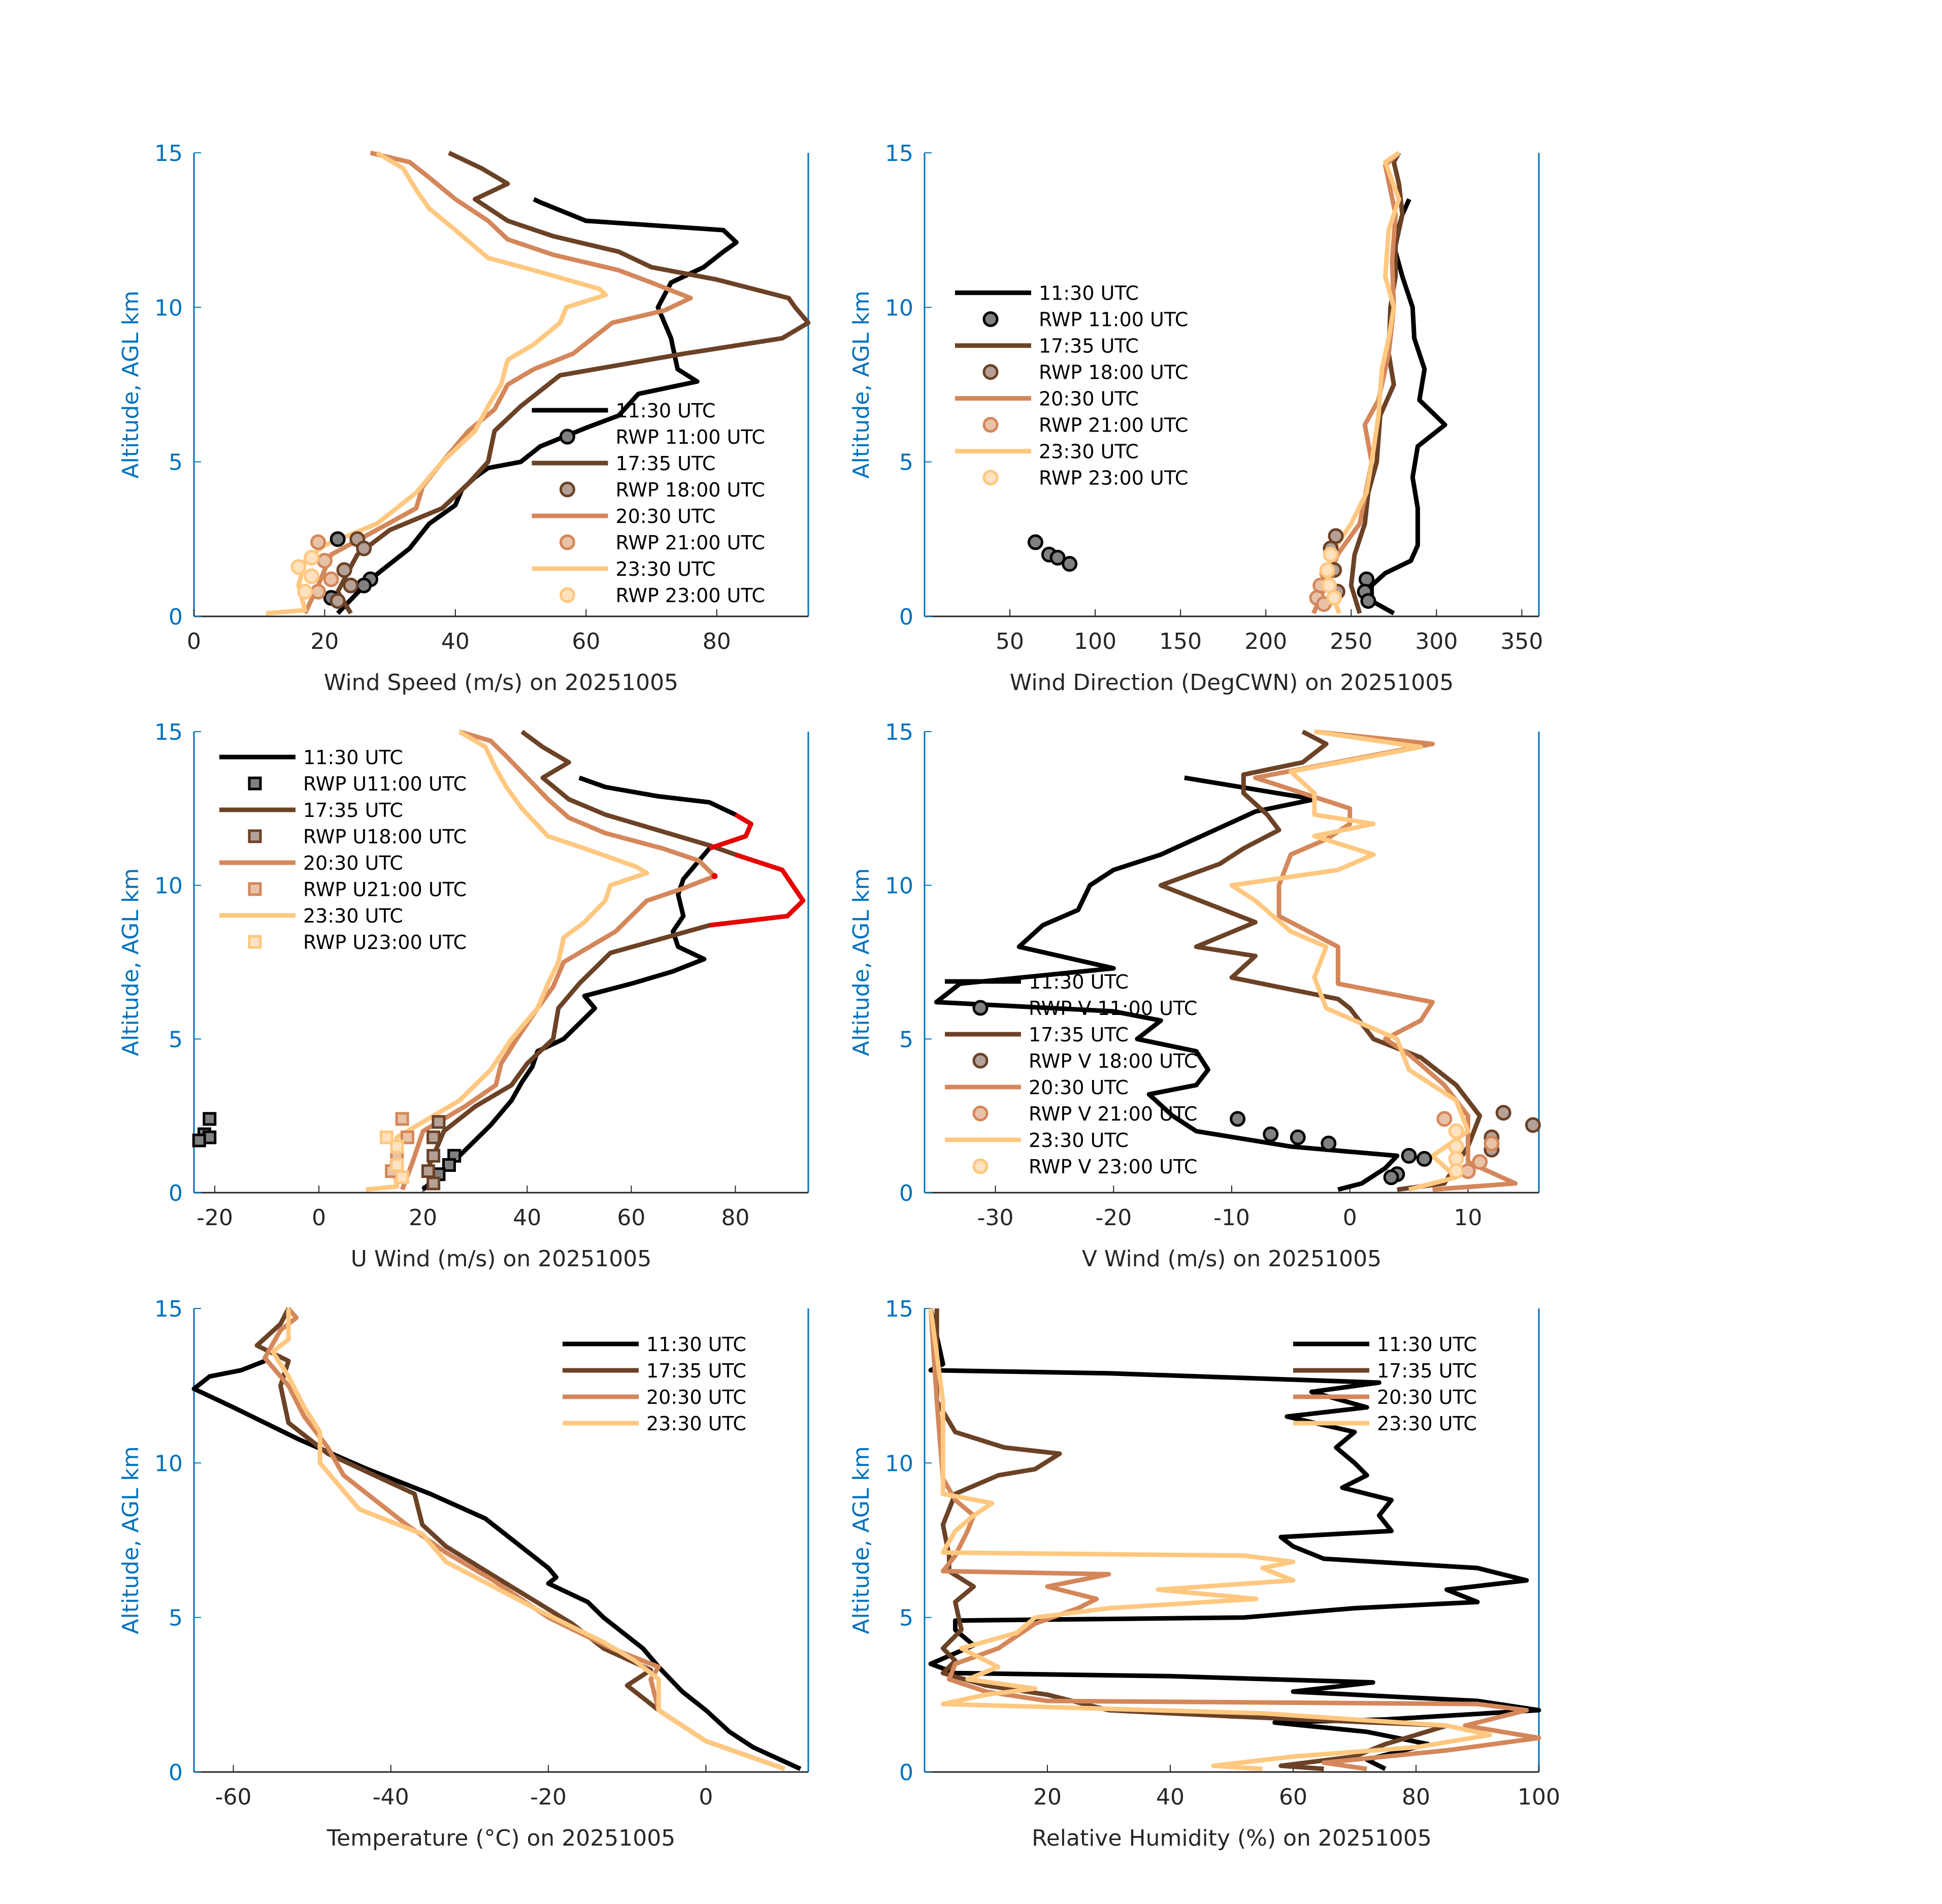 This screenshot has width=1942, height=1904. What do you see at coordinates (1427, 1397) in the screenshot?
I see `relative-humidity-legend-label: 20:30 UTC` at bounding box center [1427, 1397].